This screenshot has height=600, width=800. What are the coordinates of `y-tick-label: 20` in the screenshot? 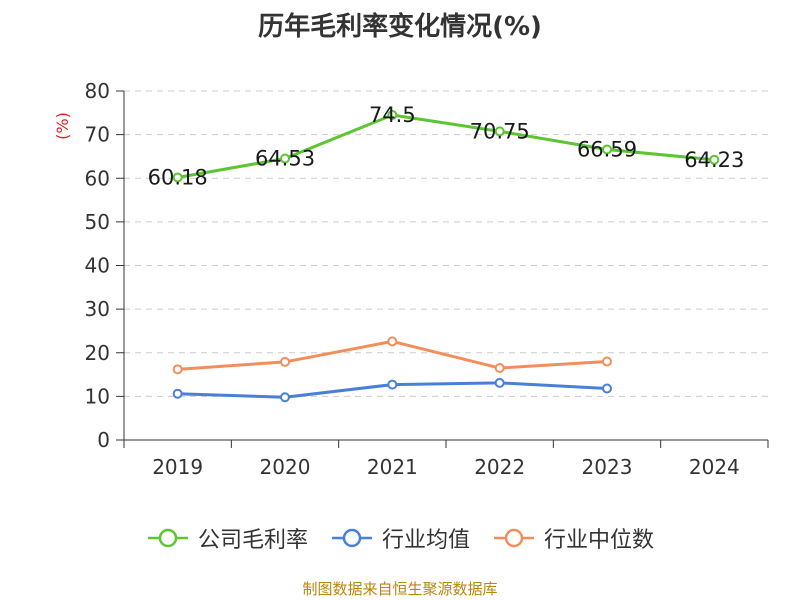 It's located at (97, 353).